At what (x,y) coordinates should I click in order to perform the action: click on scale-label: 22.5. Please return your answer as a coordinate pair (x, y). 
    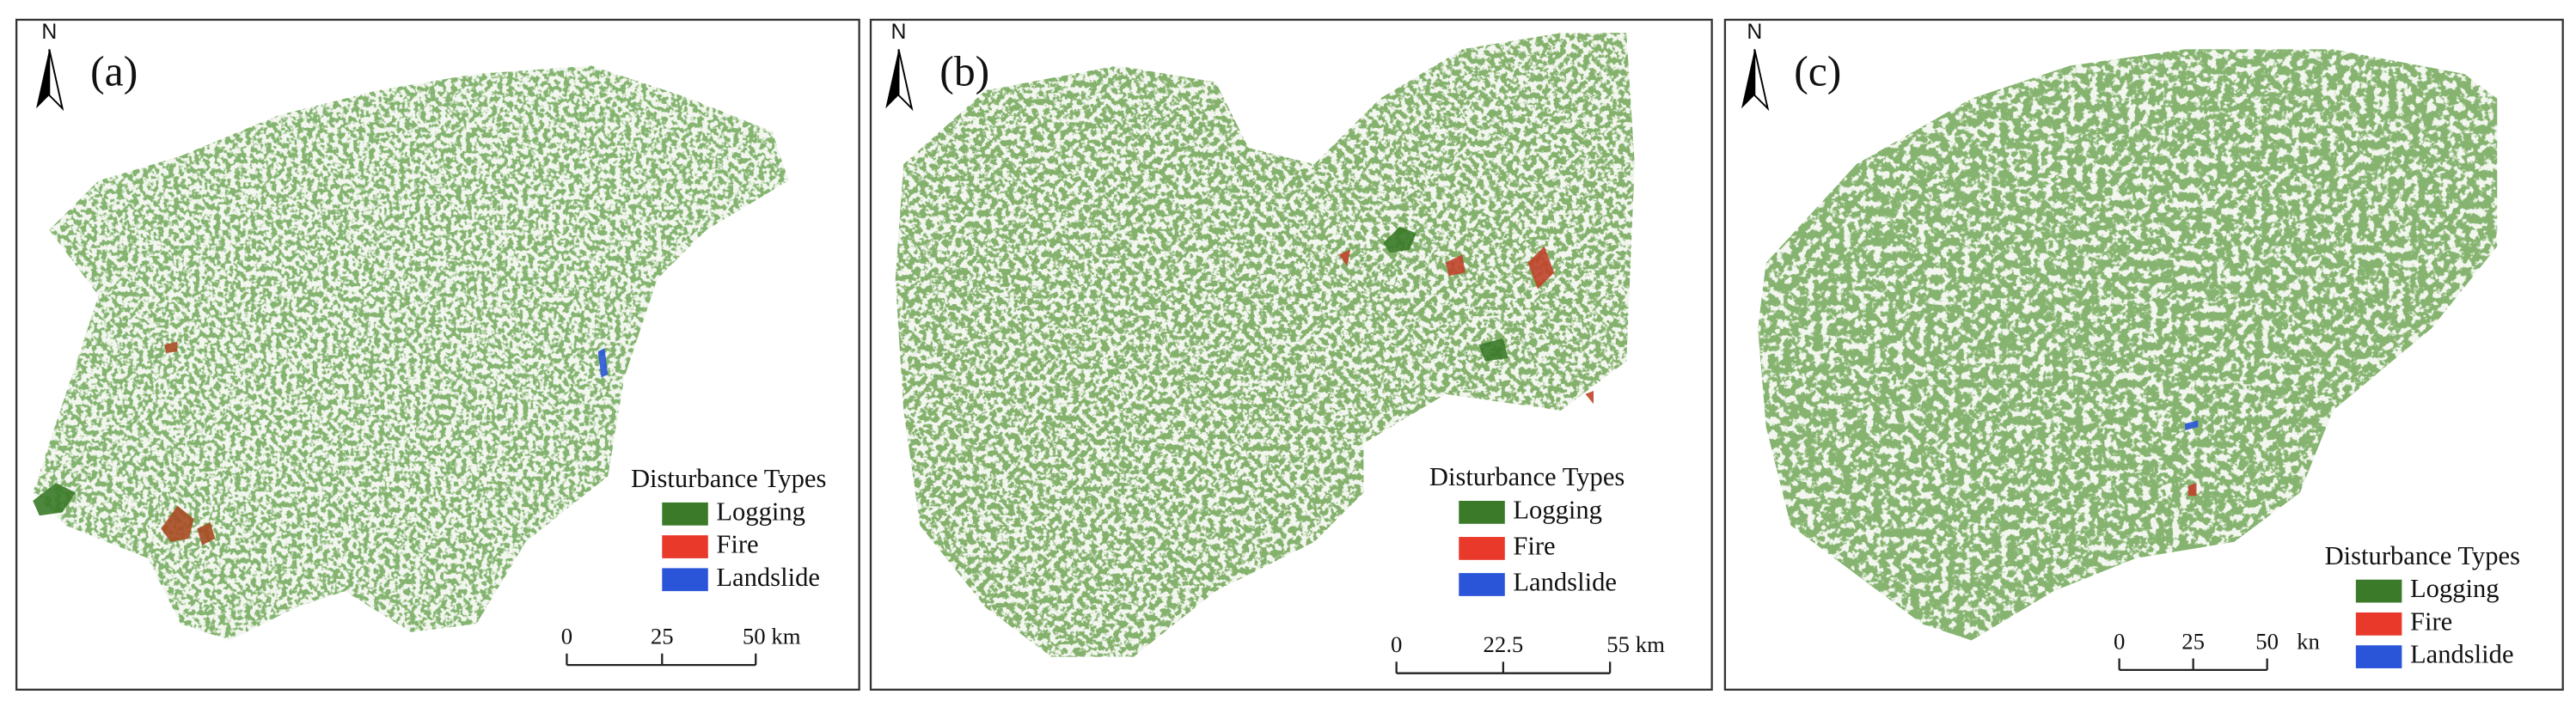
    Looking at the image, I should click on (1503, 644).